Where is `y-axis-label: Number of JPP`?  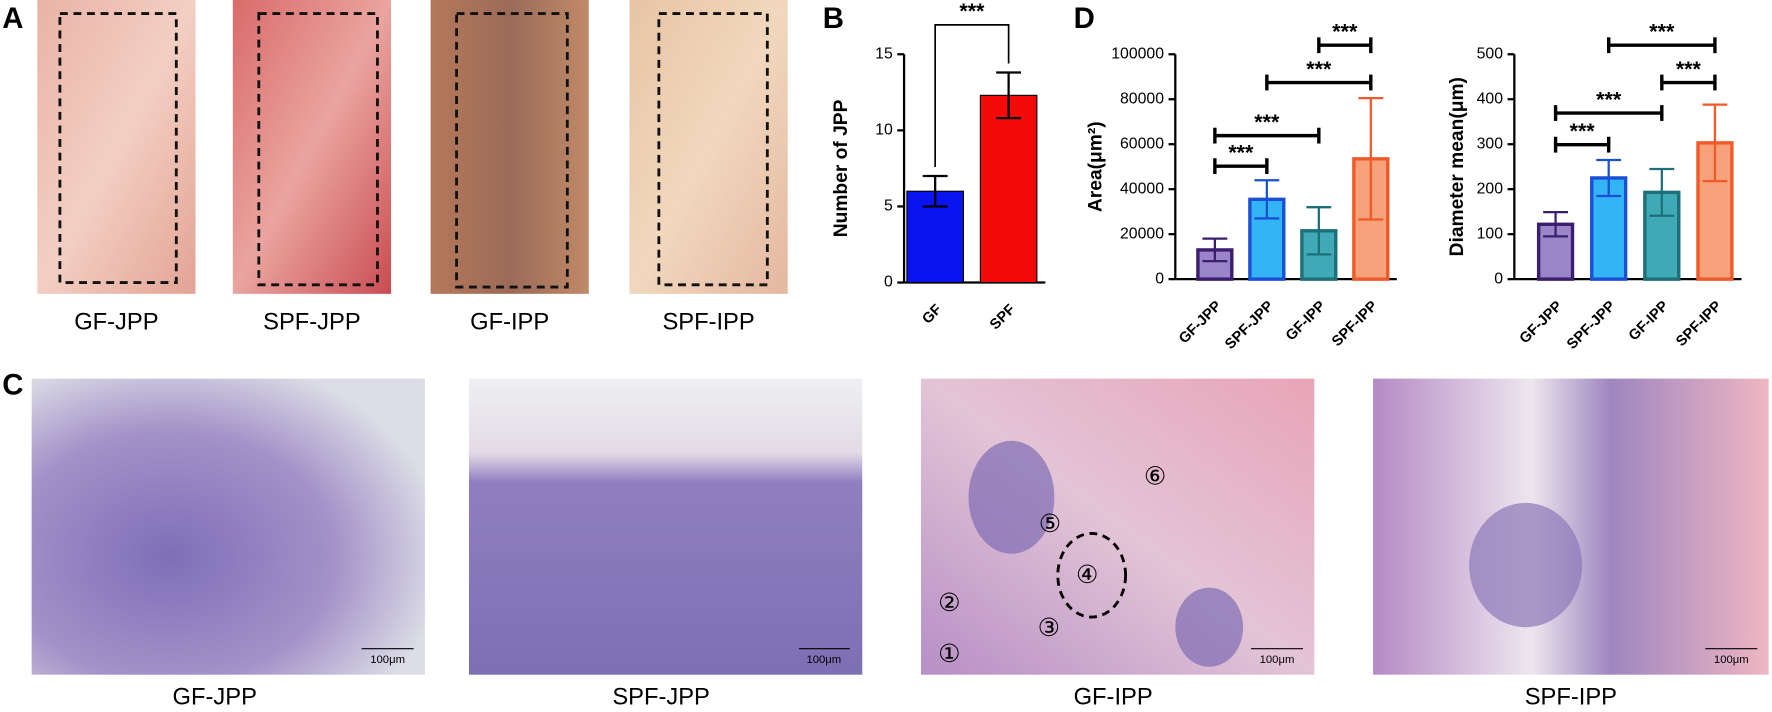 y-axis-label: Number of JPP is located at coordinates (841, 168).